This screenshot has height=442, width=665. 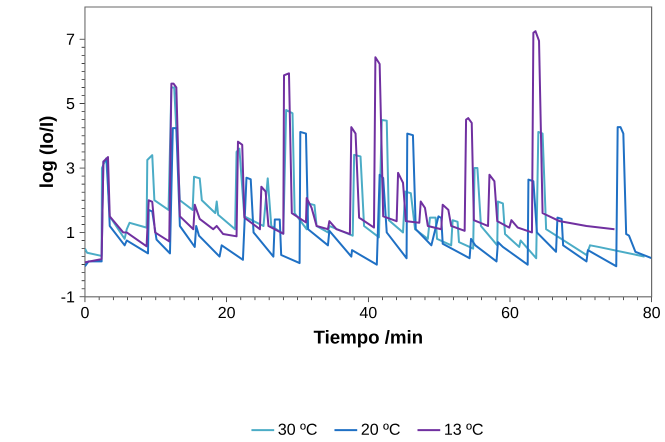 I want to click on x-tick-label: 60, so click(x=510, y=312).